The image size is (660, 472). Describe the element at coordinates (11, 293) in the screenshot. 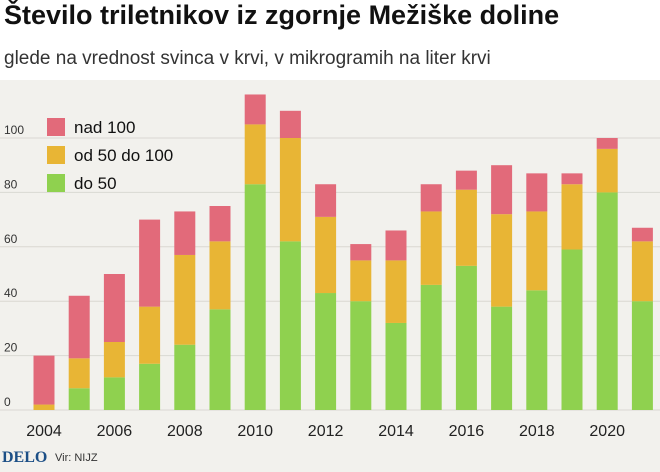

I see `y-tick-label: 40` at that location.